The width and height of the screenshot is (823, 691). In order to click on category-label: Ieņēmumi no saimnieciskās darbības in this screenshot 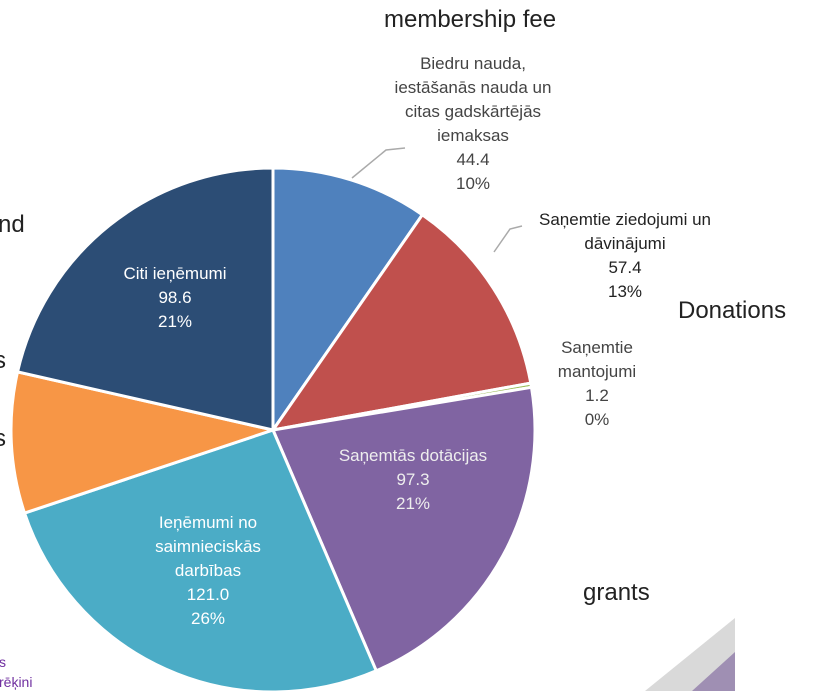, I will do `click(208, 546)`.